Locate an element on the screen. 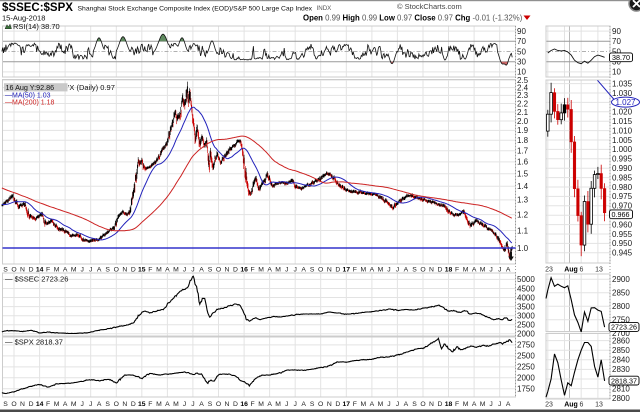 The image size is (640, 417). svg-text: 2810 is located at coordinates (621, 388).